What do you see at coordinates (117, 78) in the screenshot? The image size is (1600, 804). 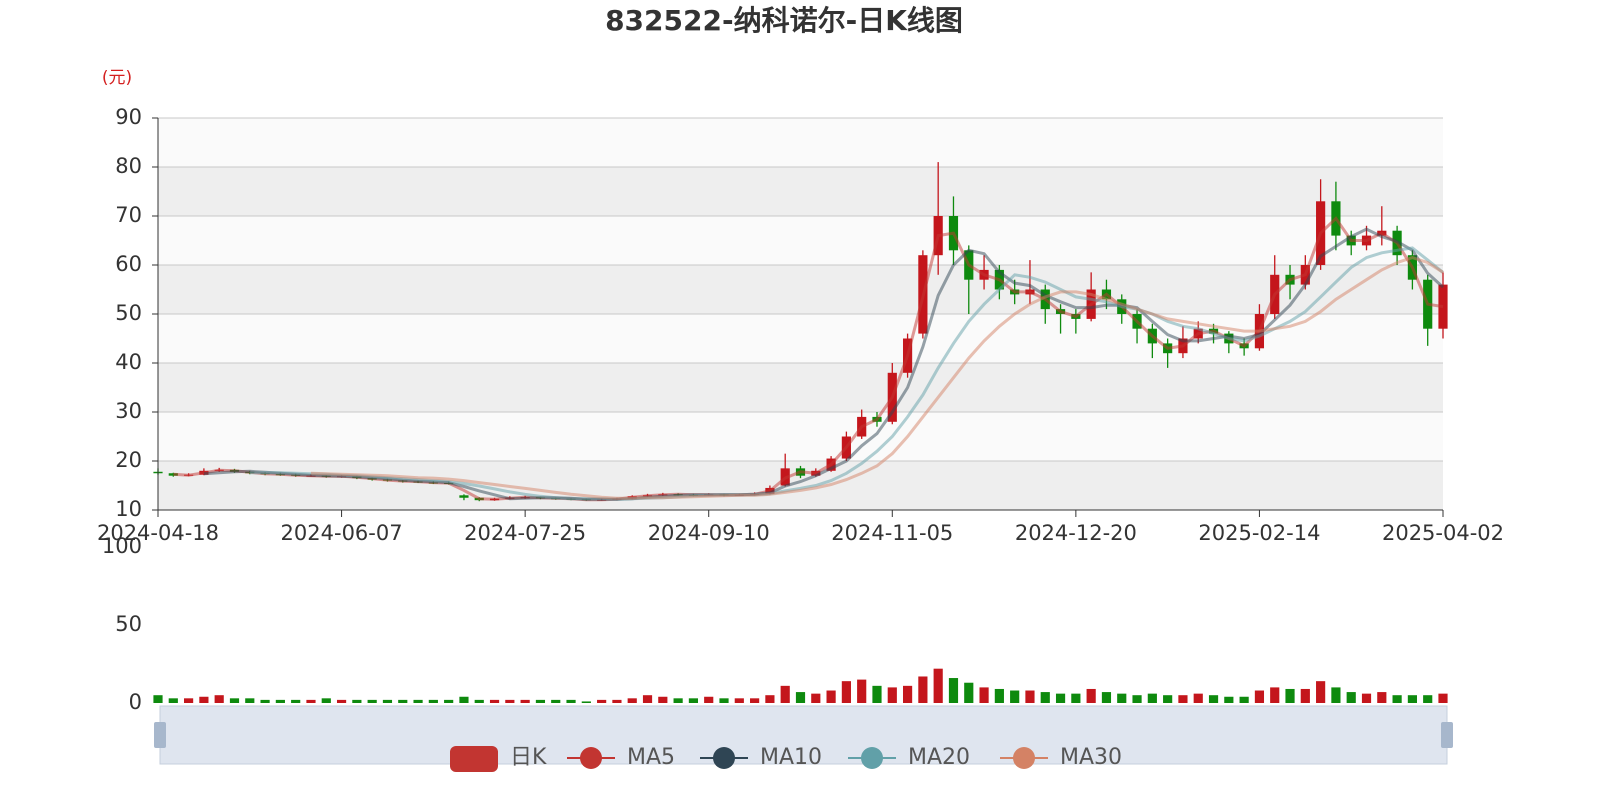 I see `y-unit: (元)` at bounding box center [117, 78].